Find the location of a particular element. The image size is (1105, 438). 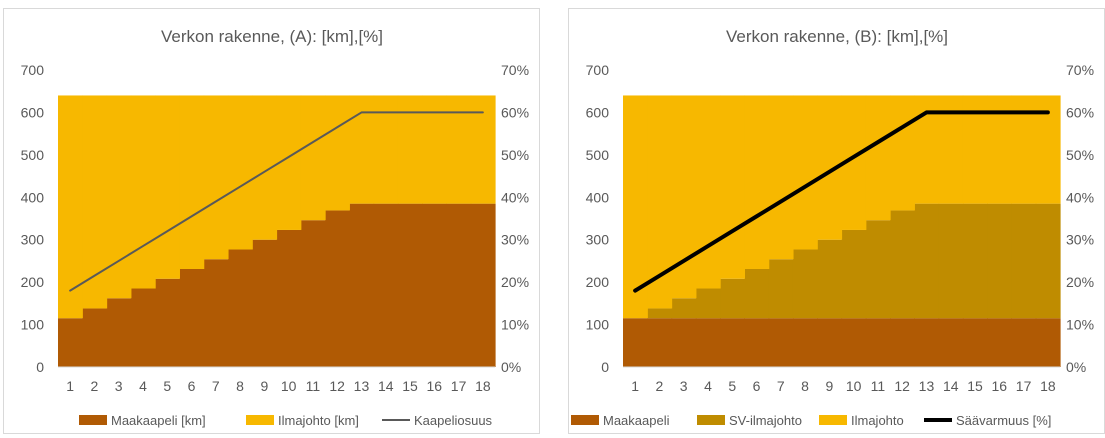

x-tick-label: 5 is located at coordinates (167, 386).